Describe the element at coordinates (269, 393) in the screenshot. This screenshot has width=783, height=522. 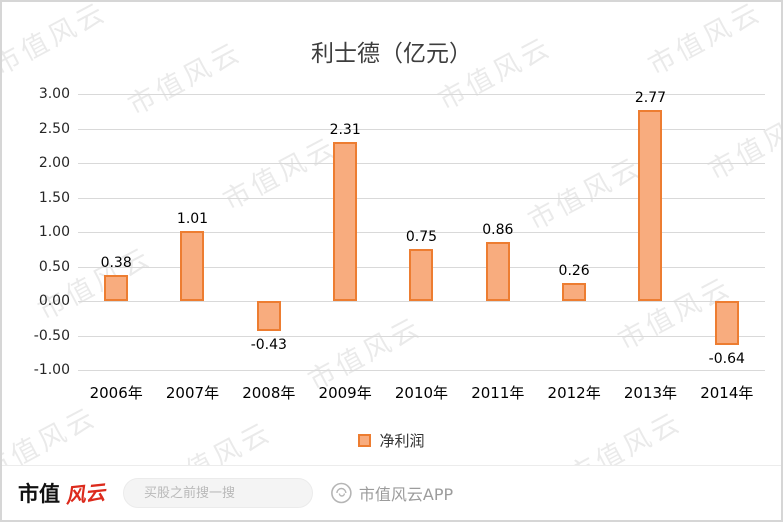
I see `x-tick-label: 2008年` at that location.